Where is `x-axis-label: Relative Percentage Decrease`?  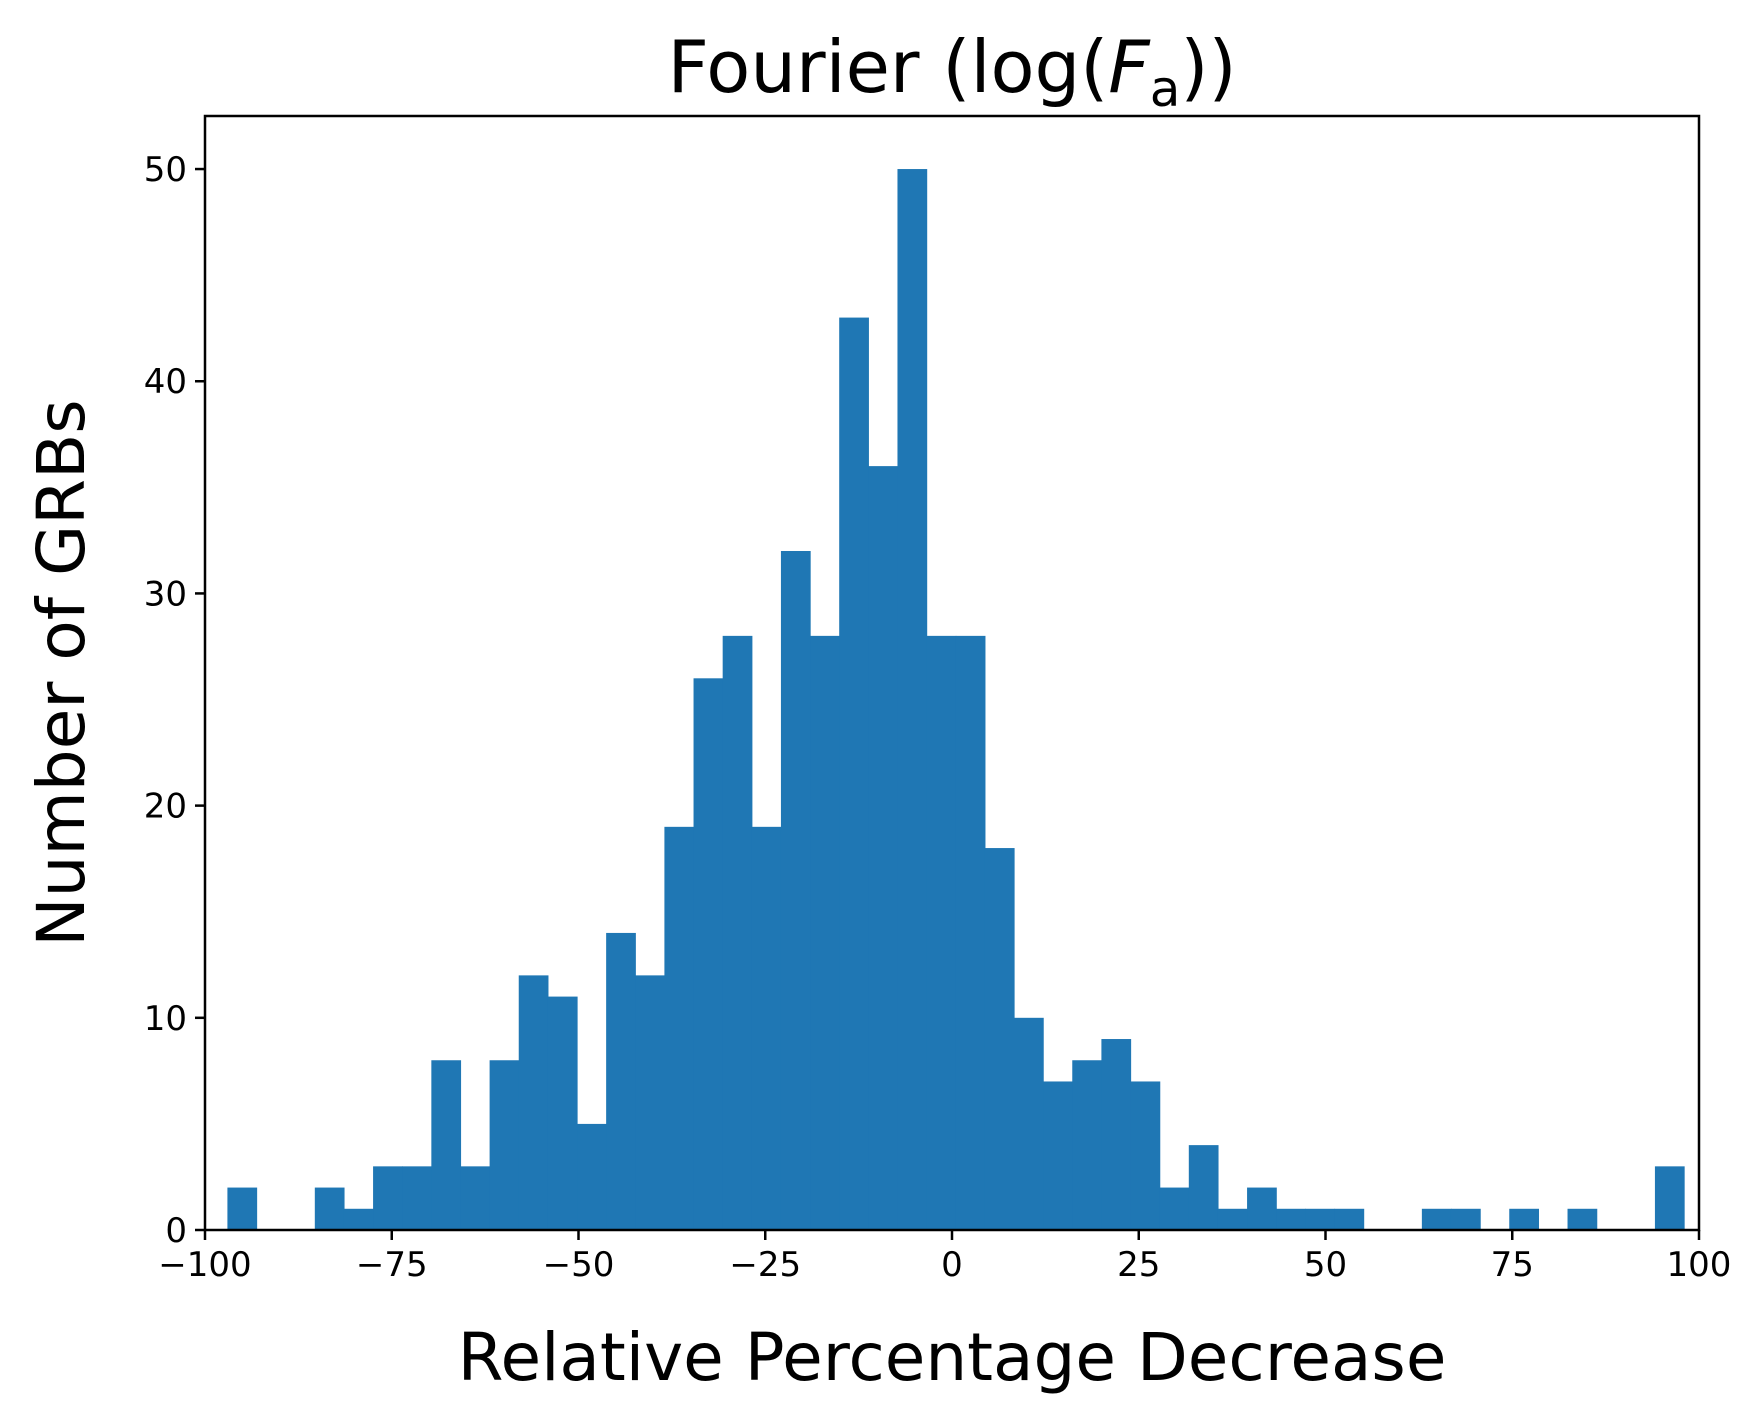 x-axis-label: Relative Percentage Decrease is located at coordinates (952, 1357).